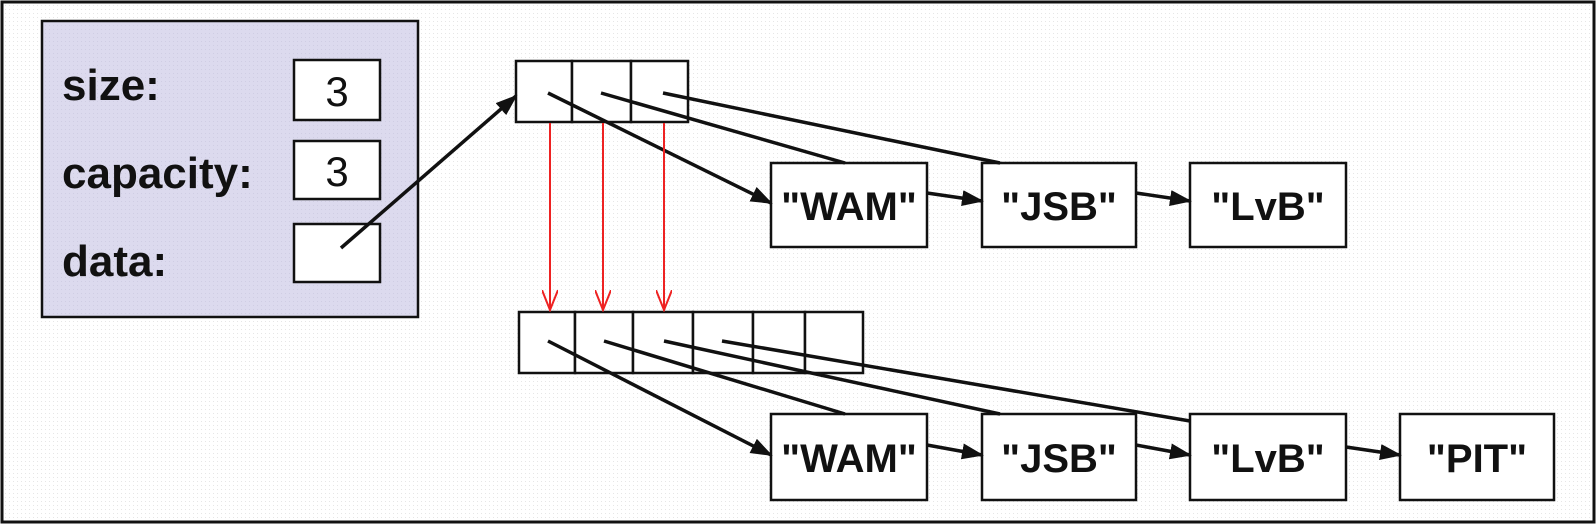  I want to click on old-node-1-box, so click(849, 205).